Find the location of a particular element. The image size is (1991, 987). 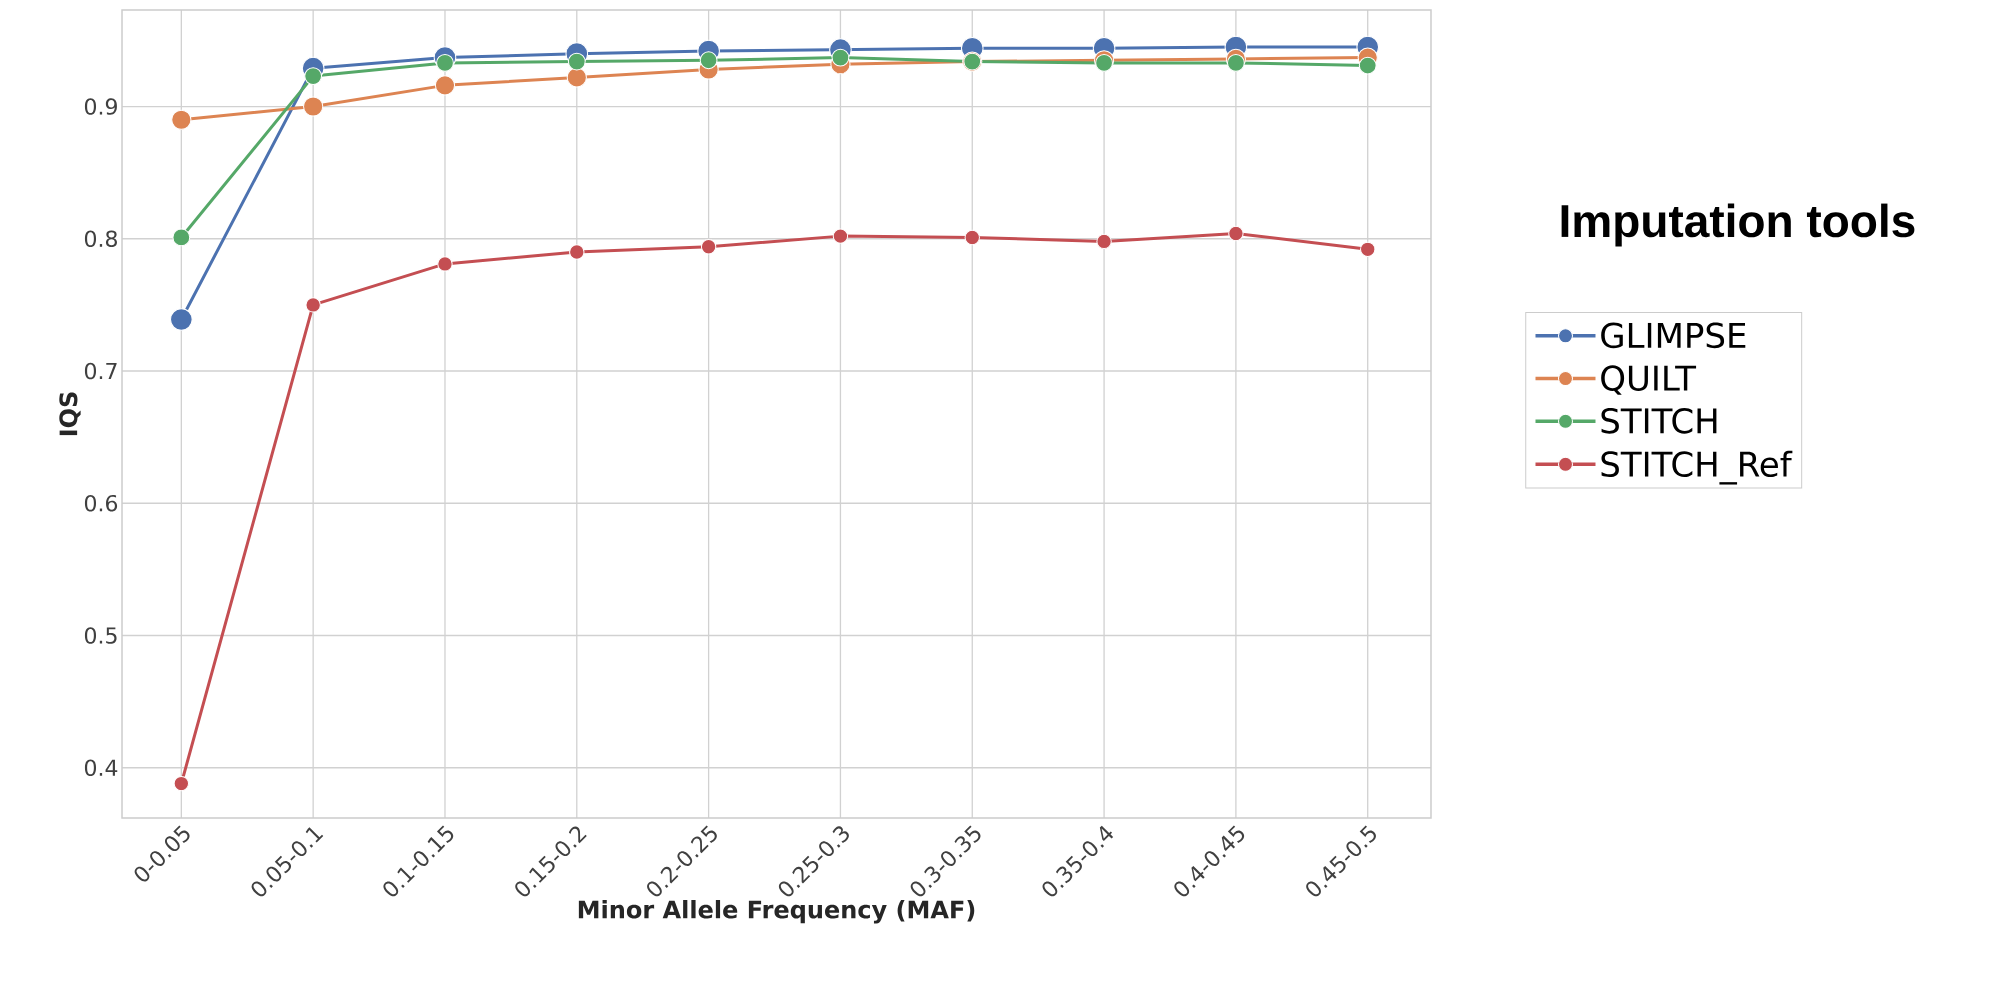

legend-label: STITCH_Ref is located at coordinates (1697, 467).